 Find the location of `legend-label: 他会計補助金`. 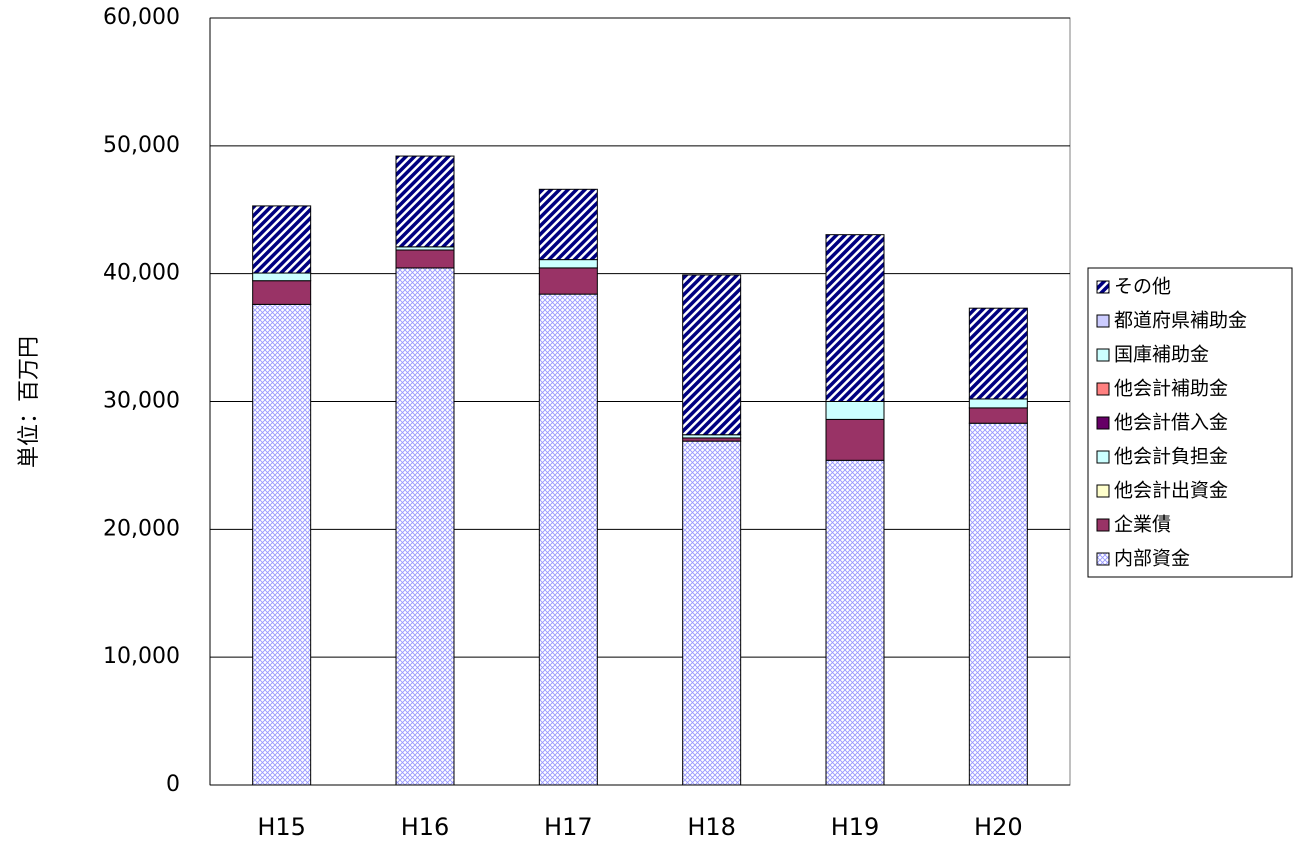

legend-label: 他会計補助金 is located at coordinates (1171, 389).